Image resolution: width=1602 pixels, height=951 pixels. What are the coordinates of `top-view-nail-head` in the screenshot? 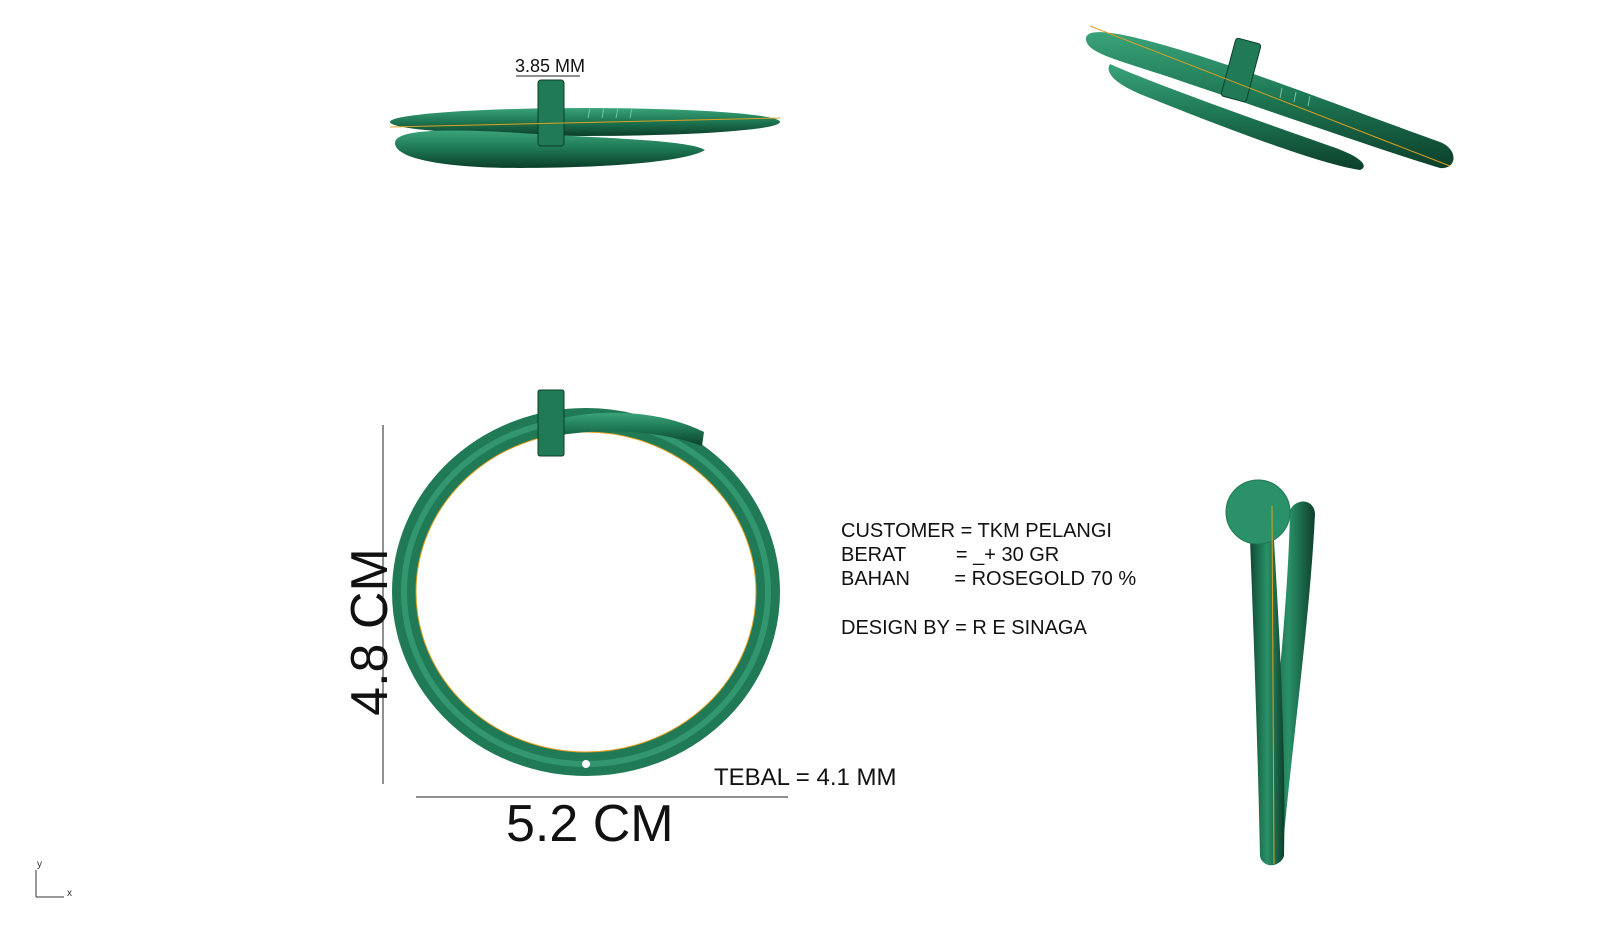 It's located at (551, 423).